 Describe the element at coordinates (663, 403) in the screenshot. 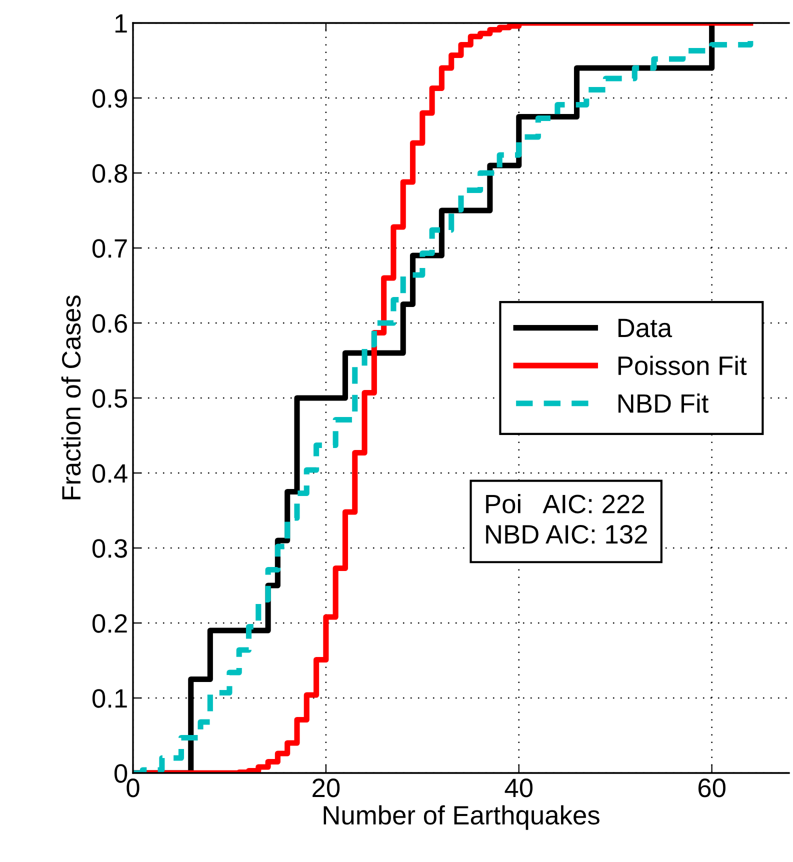

I see `legend-label: NBD Fit` at that location.